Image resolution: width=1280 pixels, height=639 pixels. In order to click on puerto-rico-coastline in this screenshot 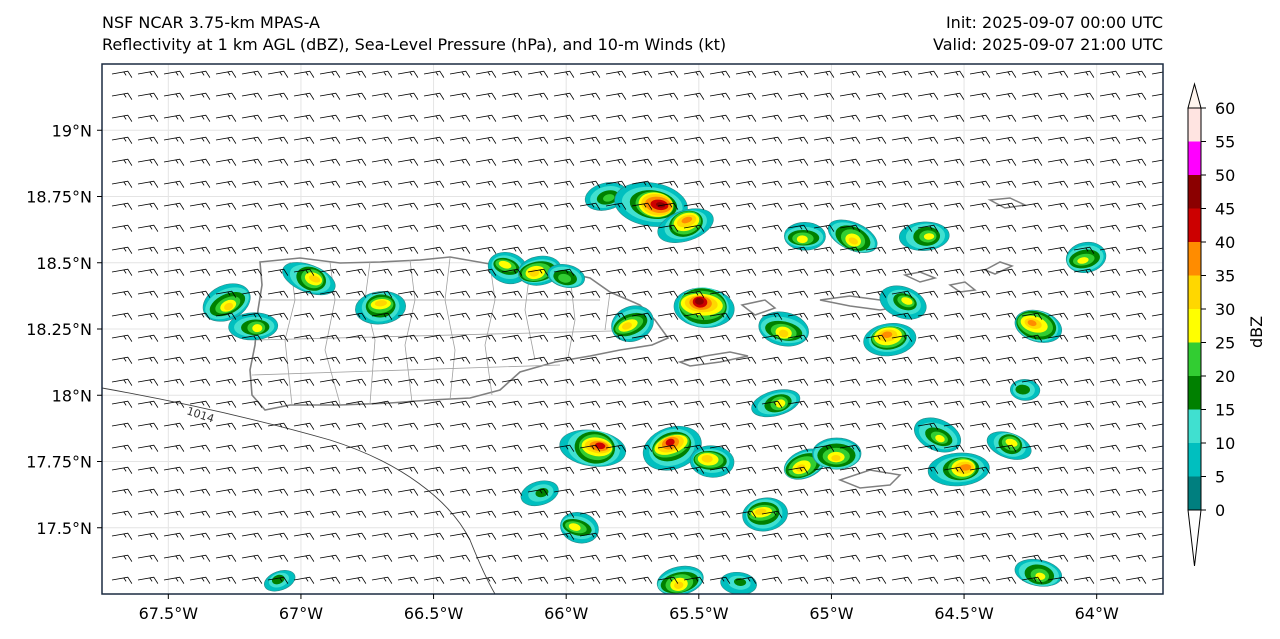, I will do `click(459, 333)`.